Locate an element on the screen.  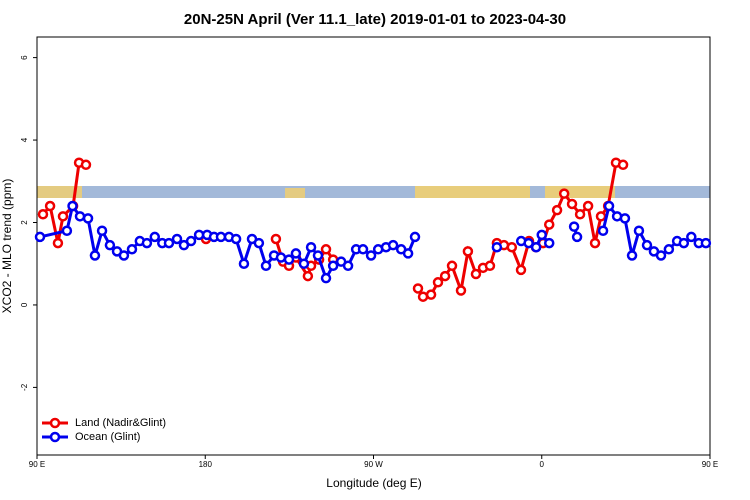
legend-label: Ocean (Glint) is located at coordinates (107, 437).